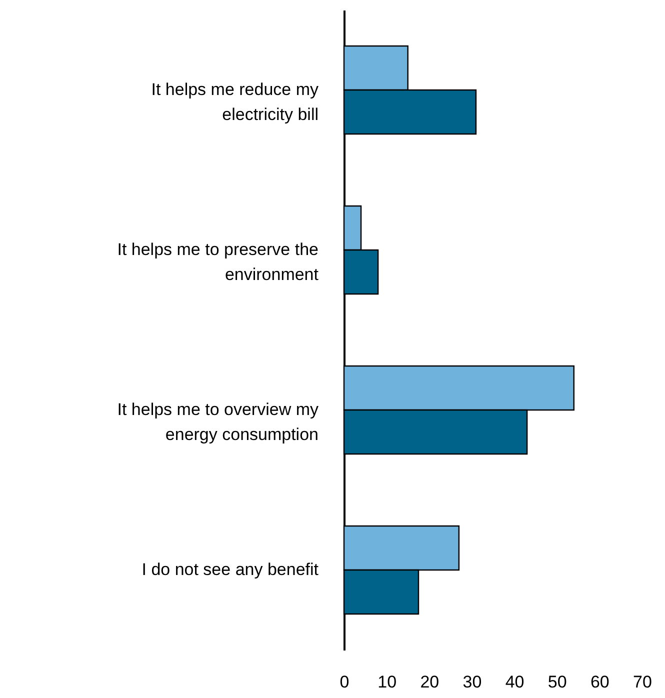 The width and height of the screenshot is (665, 698). What do you see at coordinates (600, 682) in the screenshot?
I see `x-tick-label: 60` at bounding box center [600, 682].